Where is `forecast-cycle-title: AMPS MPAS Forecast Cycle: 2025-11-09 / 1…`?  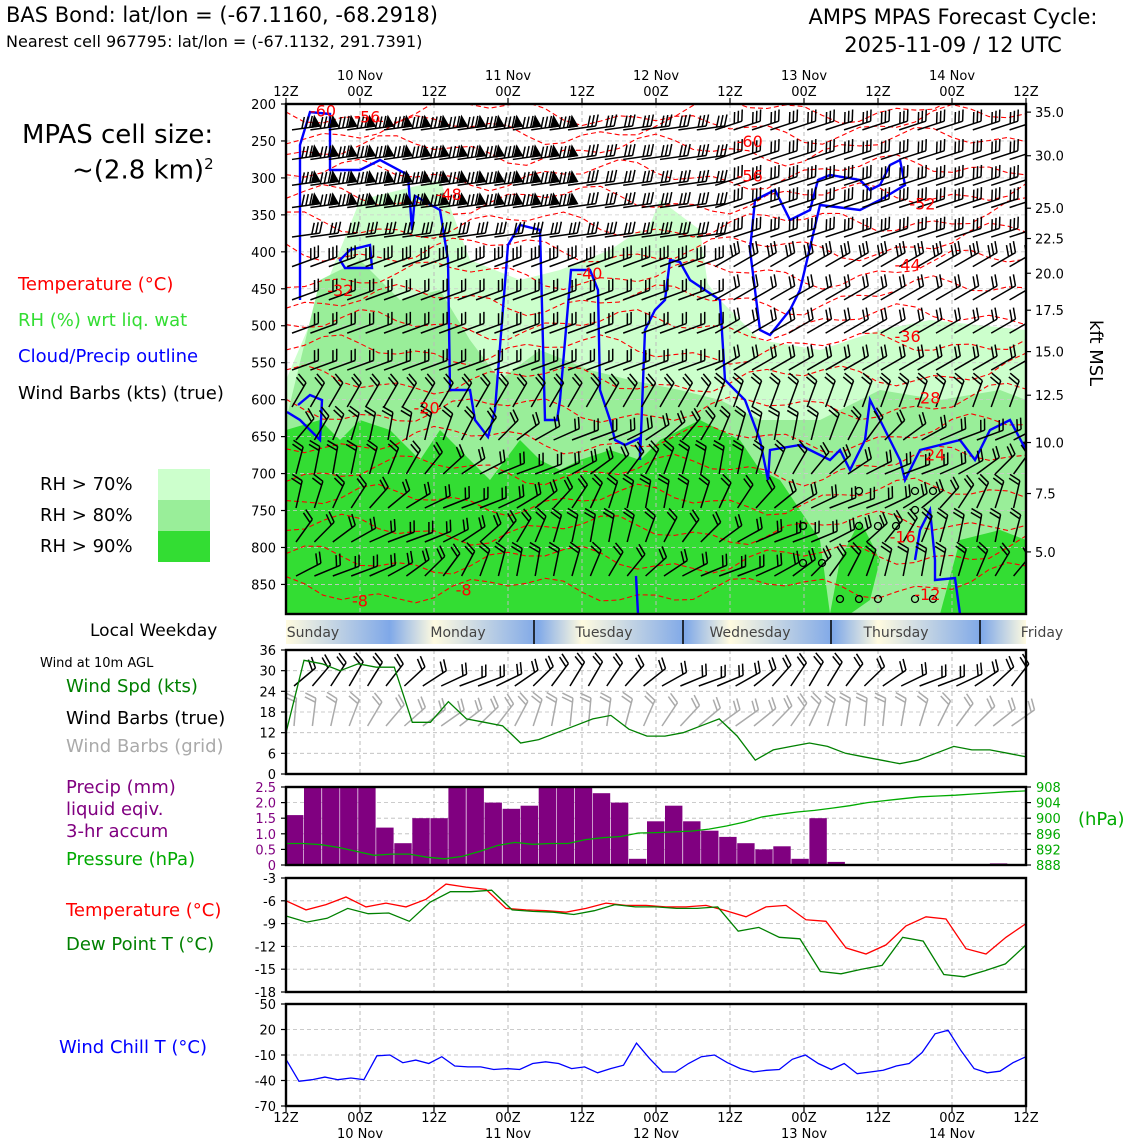 forecast-cycle-title: AMPS MPAS Forecast Cycle: 2025-11-09 / 1… is located at coordinates (953, 31).